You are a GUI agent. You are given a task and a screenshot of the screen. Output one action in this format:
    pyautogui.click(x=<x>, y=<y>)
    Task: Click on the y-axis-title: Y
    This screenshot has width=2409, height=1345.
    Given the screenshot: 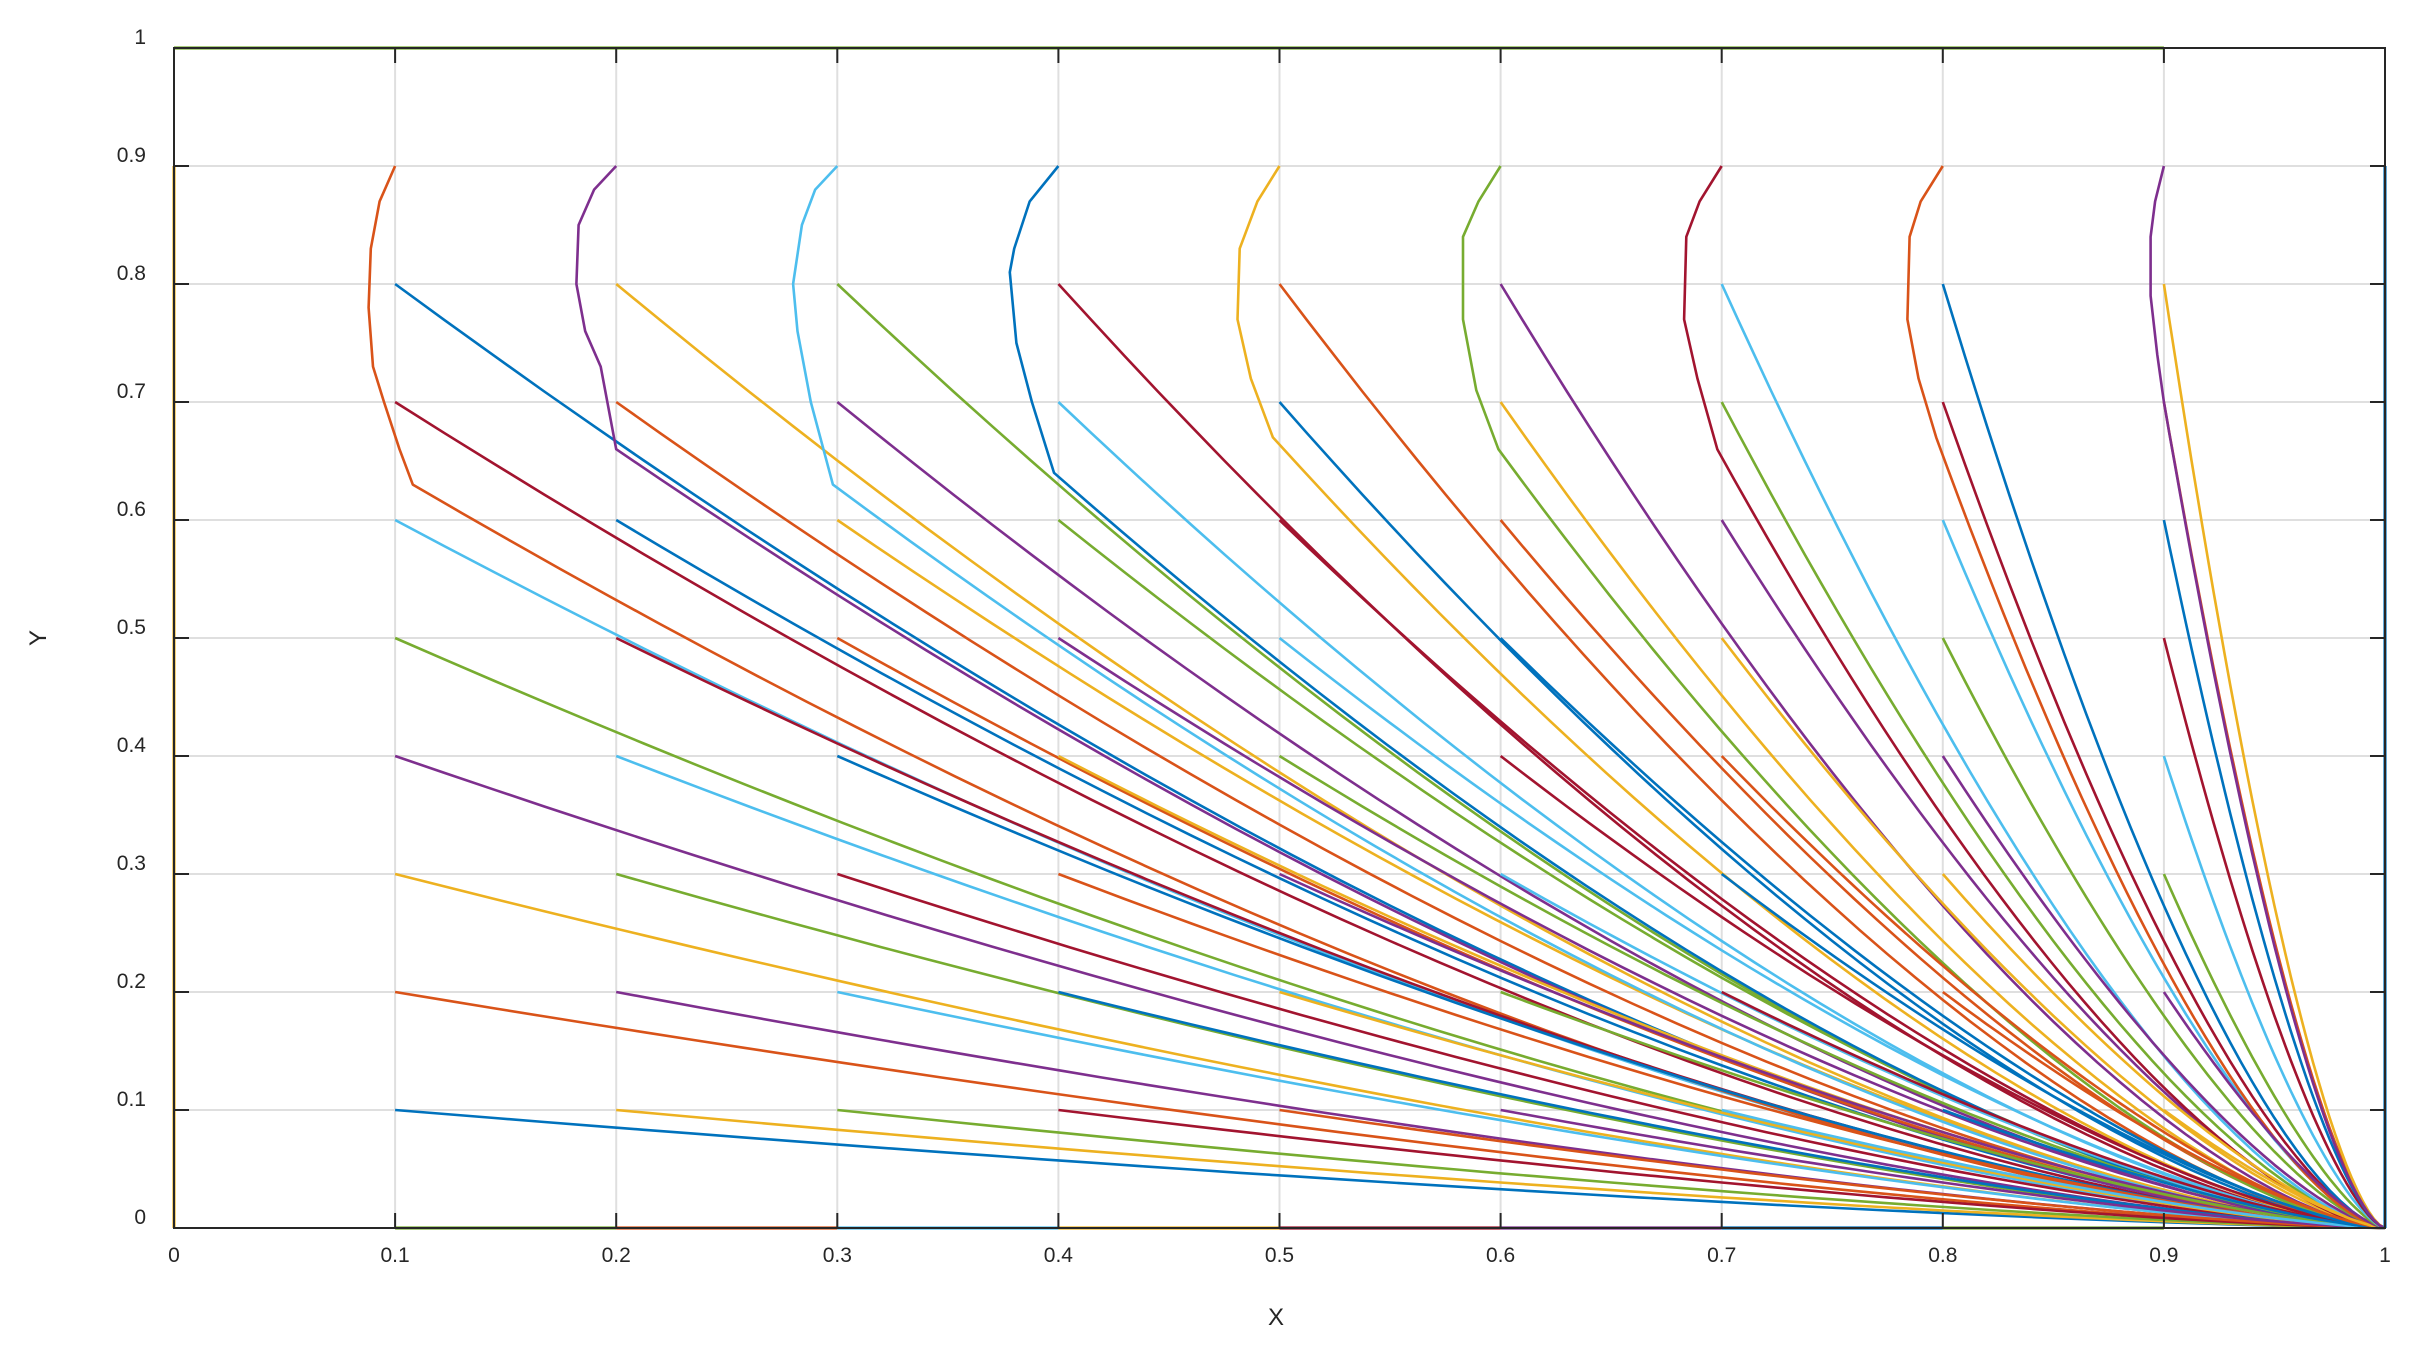 What is the action you would take?
    pyautogui.click(x=38, y=638)
    